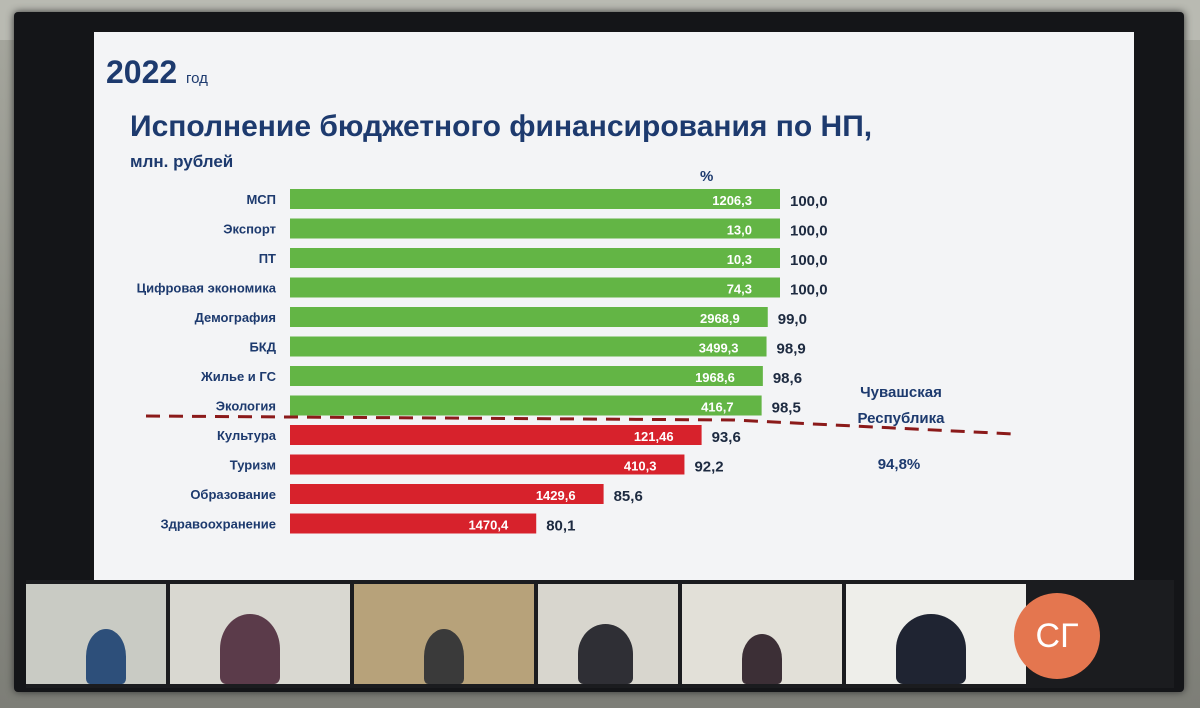 The width and height of the screenshot is (1200, 708). I want to click on bar-value-label: 2968,9, so click(720, 318).